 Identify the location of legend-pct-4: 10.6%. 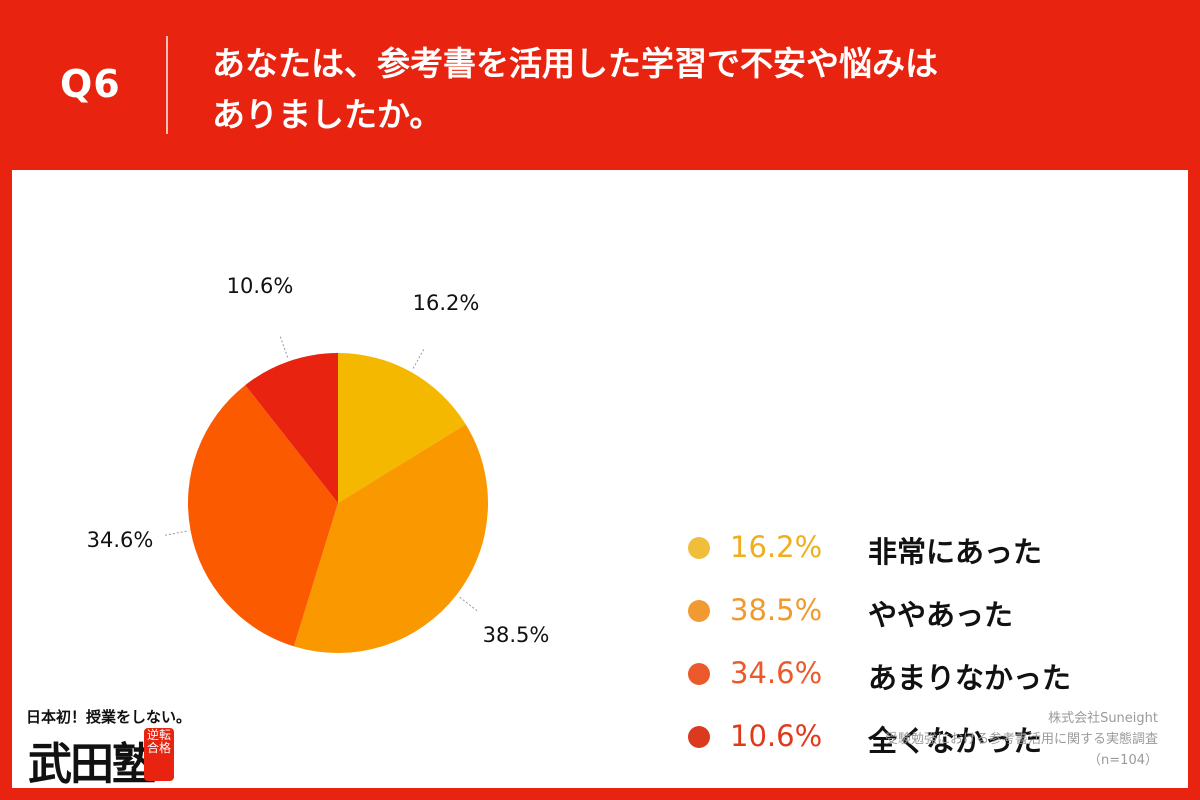
(776, 736).